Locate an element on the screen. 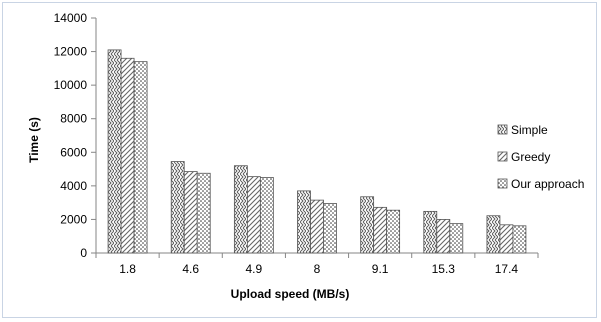 This screenshot has width=601, height=322. bar-greedy-4.6 is located at coordinates (190, 212).